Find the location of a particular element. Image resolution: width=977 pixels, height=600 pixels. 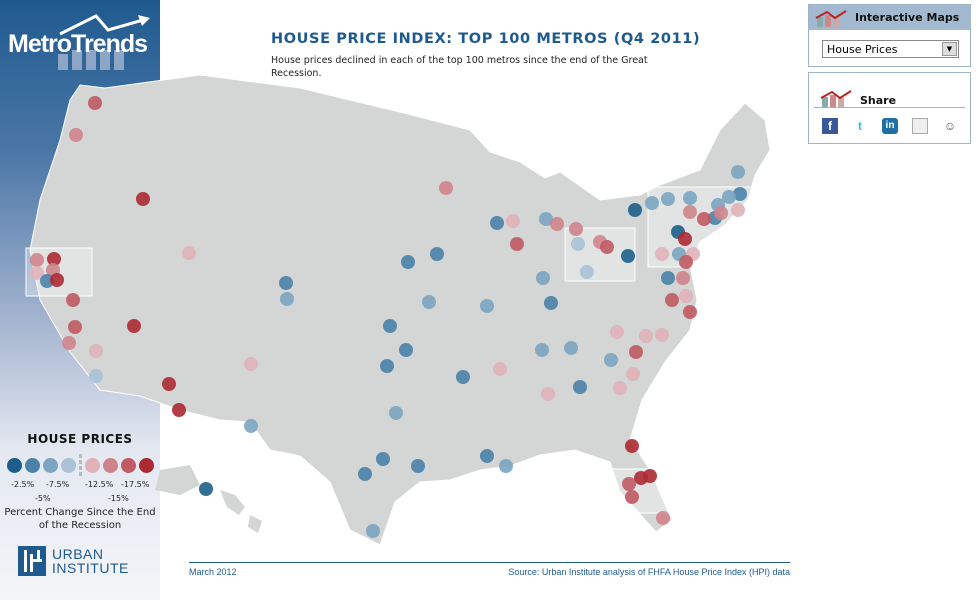

legend-swatch is located at coordinates (50, 465).